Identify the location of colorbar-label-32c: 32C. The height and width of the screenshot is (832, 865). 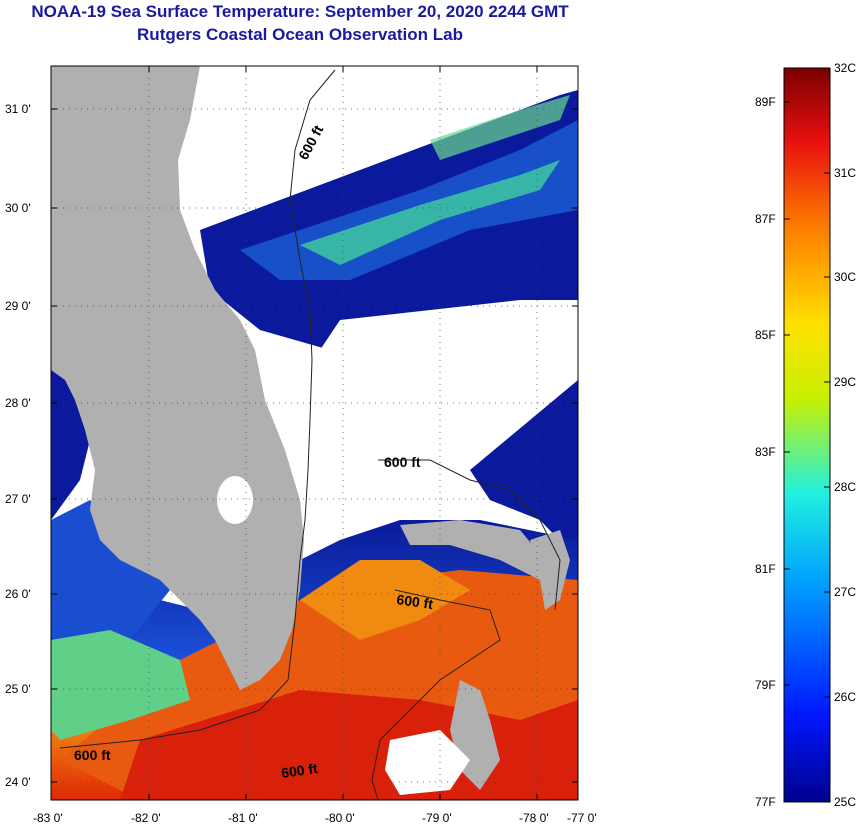
(845, 68).